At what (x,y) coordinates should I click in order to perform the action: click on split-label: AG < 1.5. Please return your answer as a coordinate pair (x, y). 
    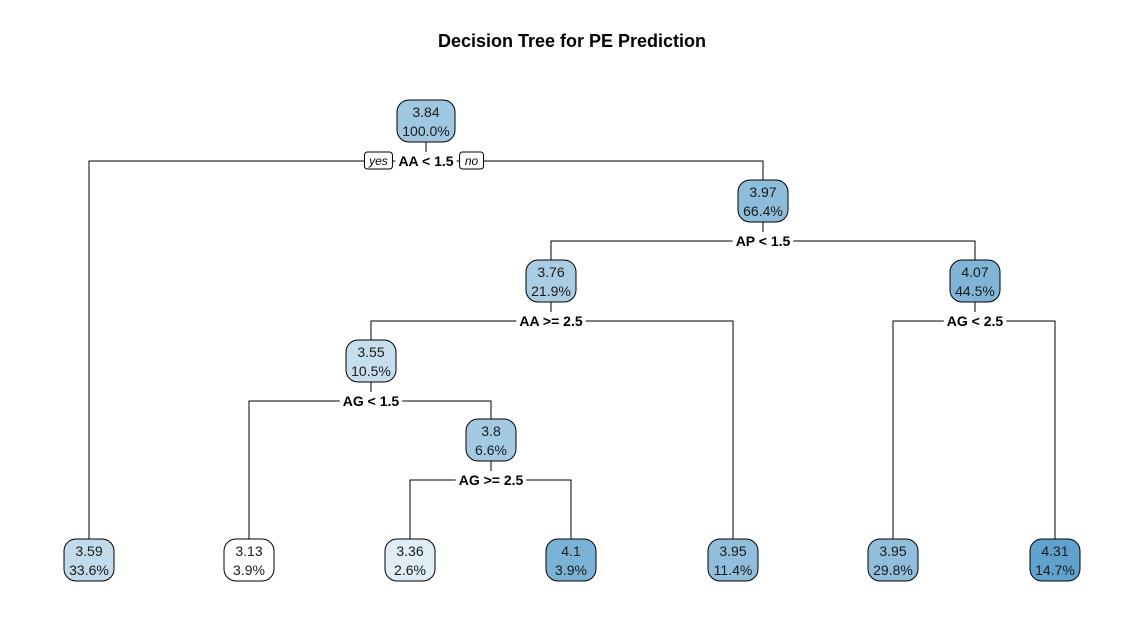
    Looking at the image, I should click on (371, 401).